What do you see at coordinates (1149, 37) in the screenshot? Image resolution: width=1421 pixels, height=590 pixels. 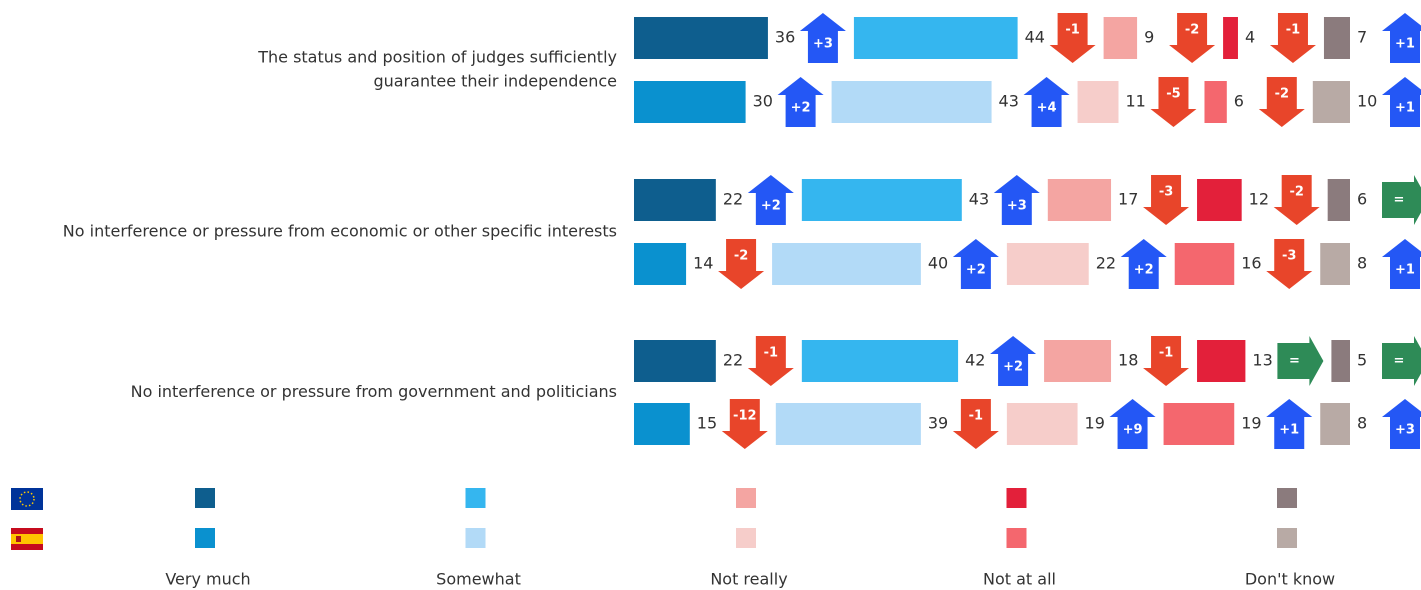 I see `value-label: 9` at bounding box center [1149, 37].